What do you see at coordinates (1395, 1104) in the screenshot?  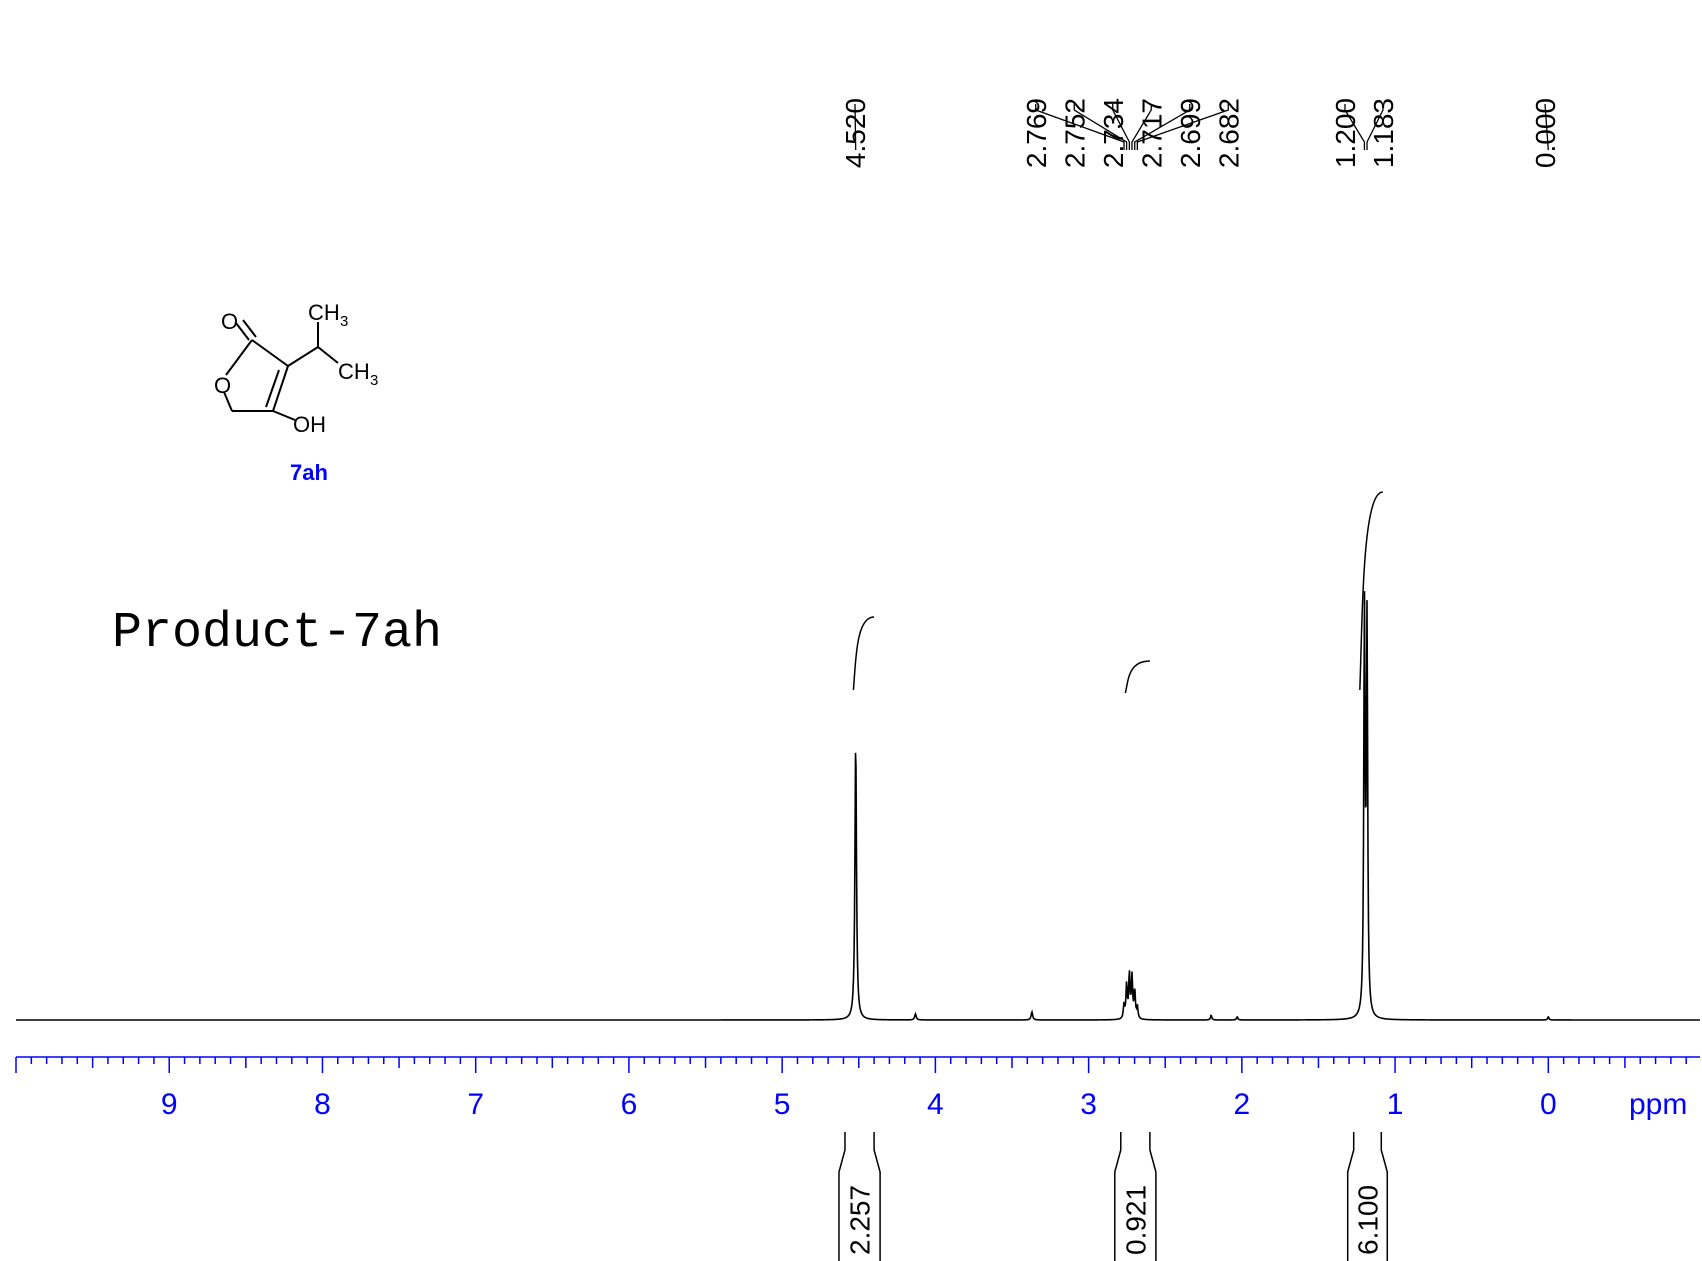 I see `x-tick-label: 1` at bounding box center [1395, 1104].